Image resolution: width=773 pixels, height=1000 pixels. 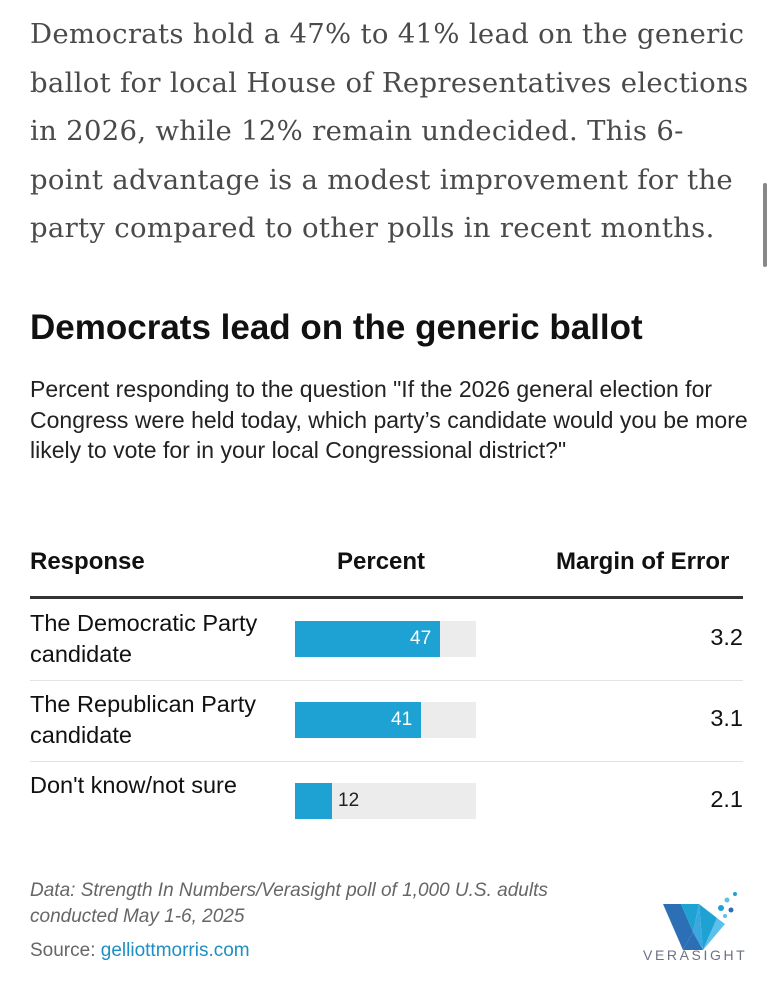 I want to click on table-row: The Democratic Party candidate 47 3.2, so click(x=386, y=640).